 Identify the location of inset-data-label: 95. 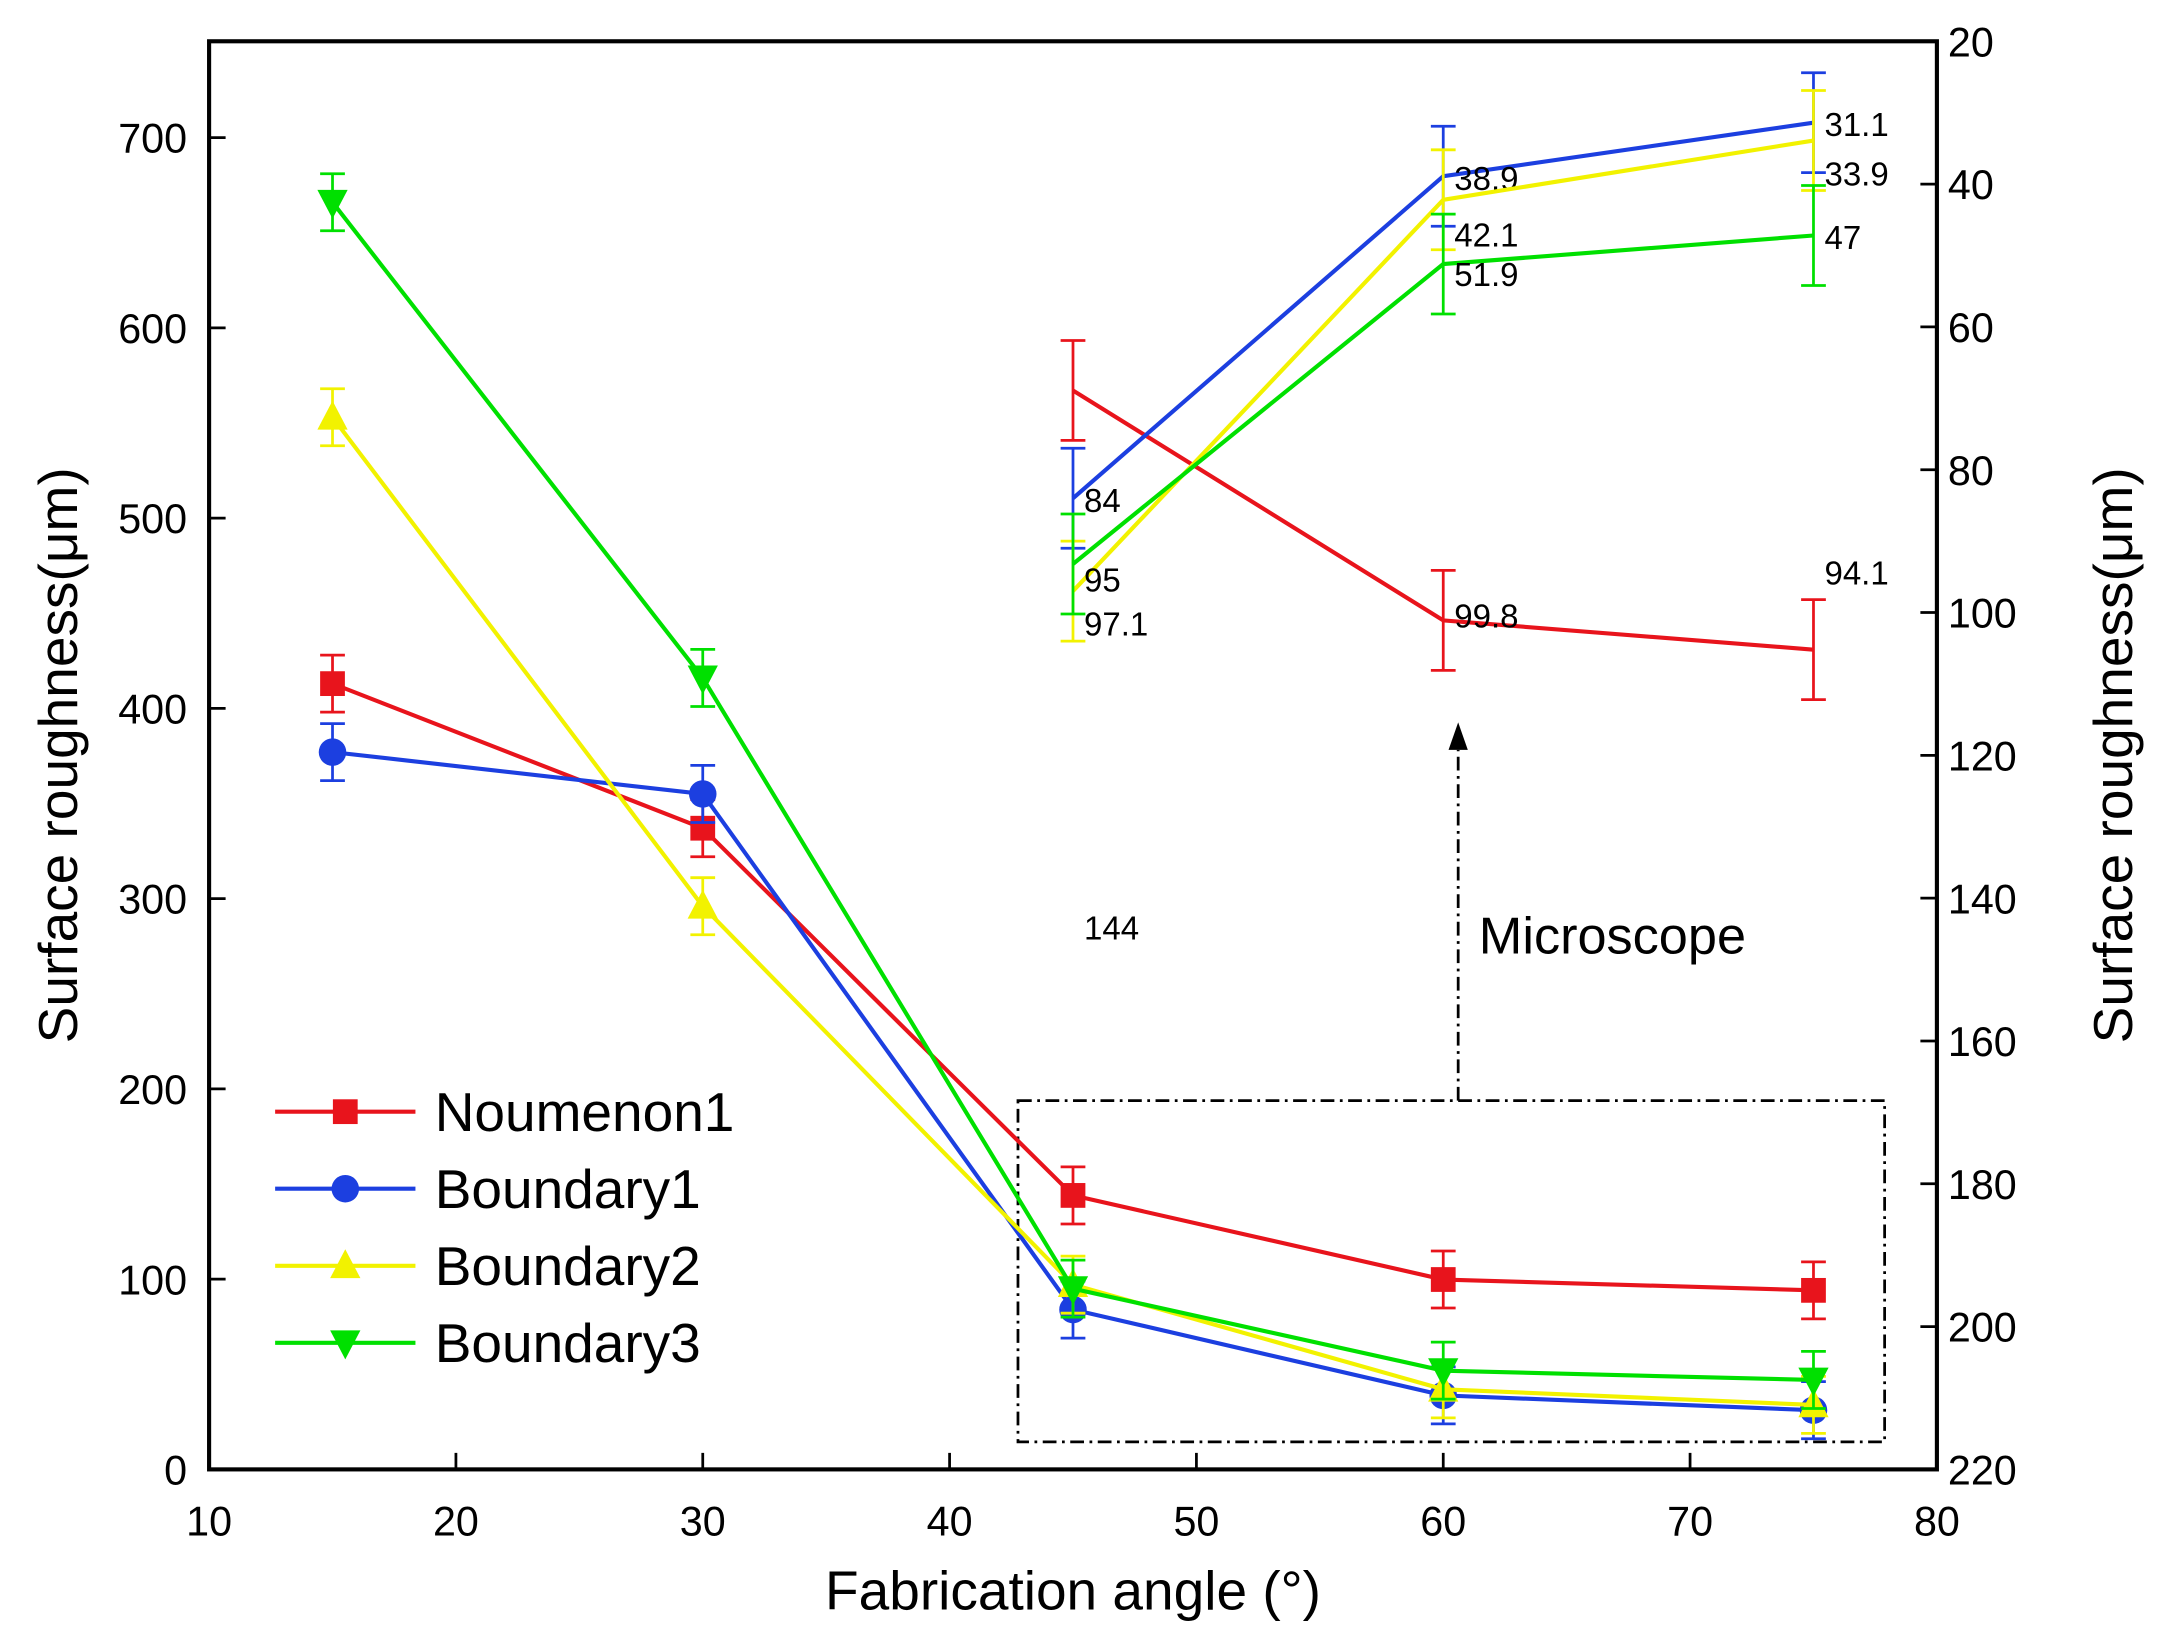
(1102, 580).